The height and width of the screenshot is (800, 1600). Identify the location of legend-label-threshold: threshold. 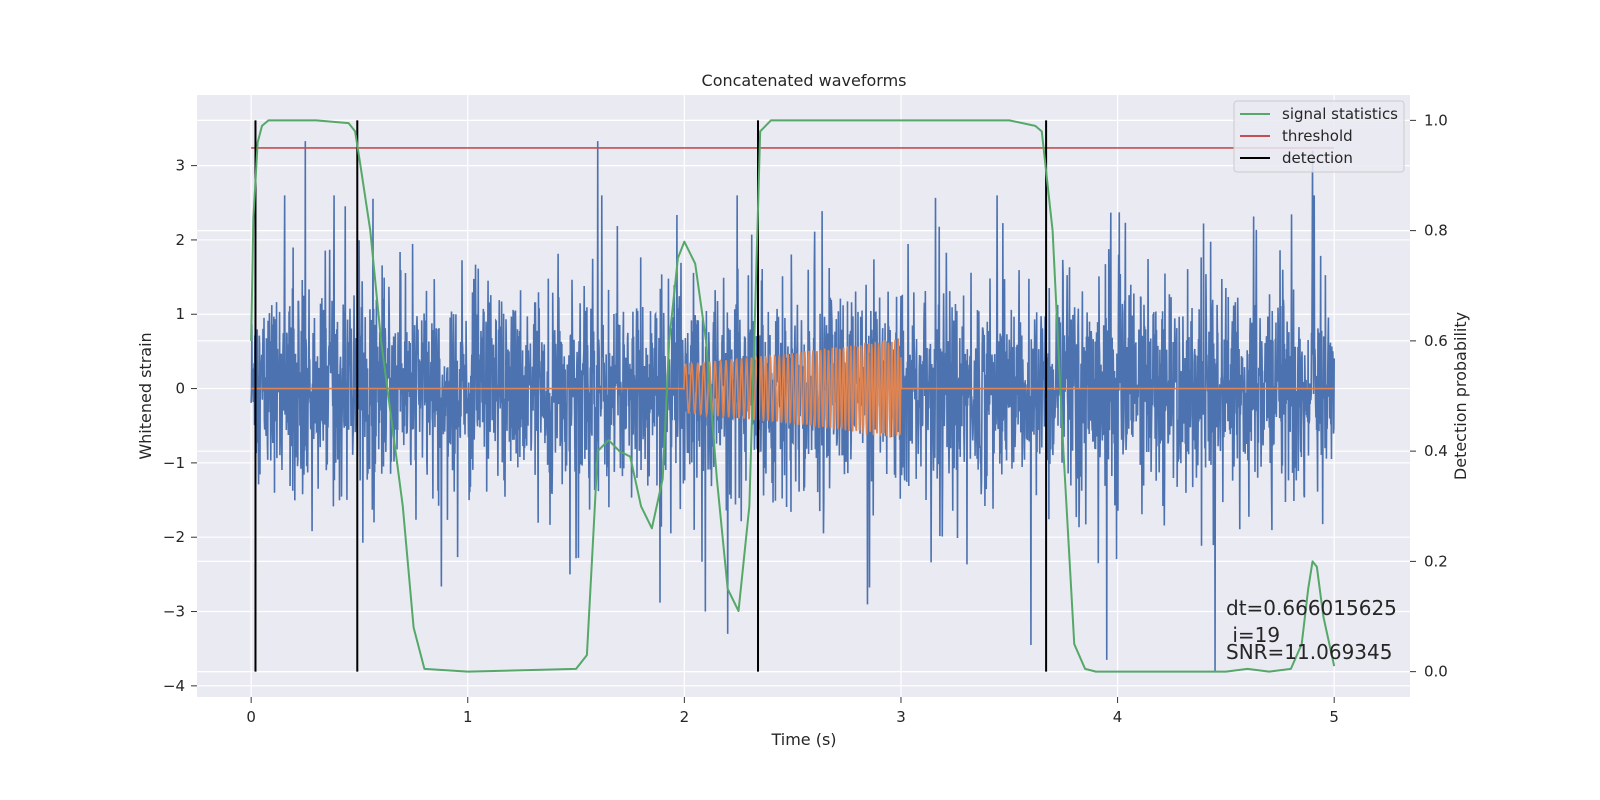
(1317, 136).